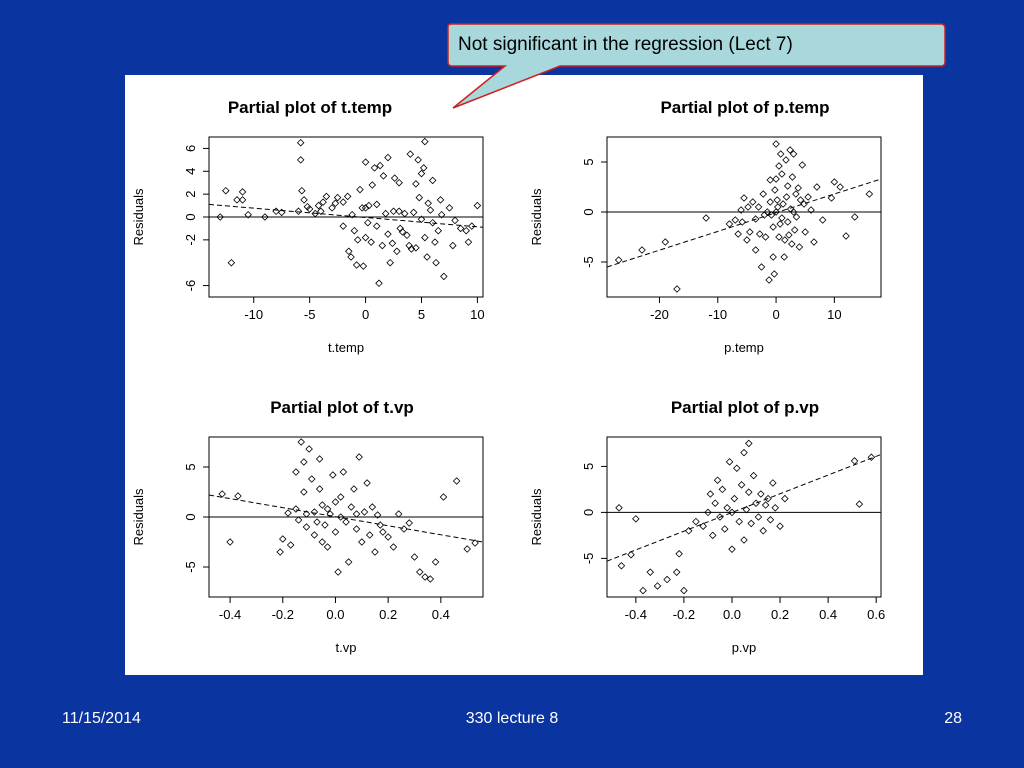  Describe the element at coordinates (477, 314) in the screenshot. I see `x-tick-label: 10` at that location.